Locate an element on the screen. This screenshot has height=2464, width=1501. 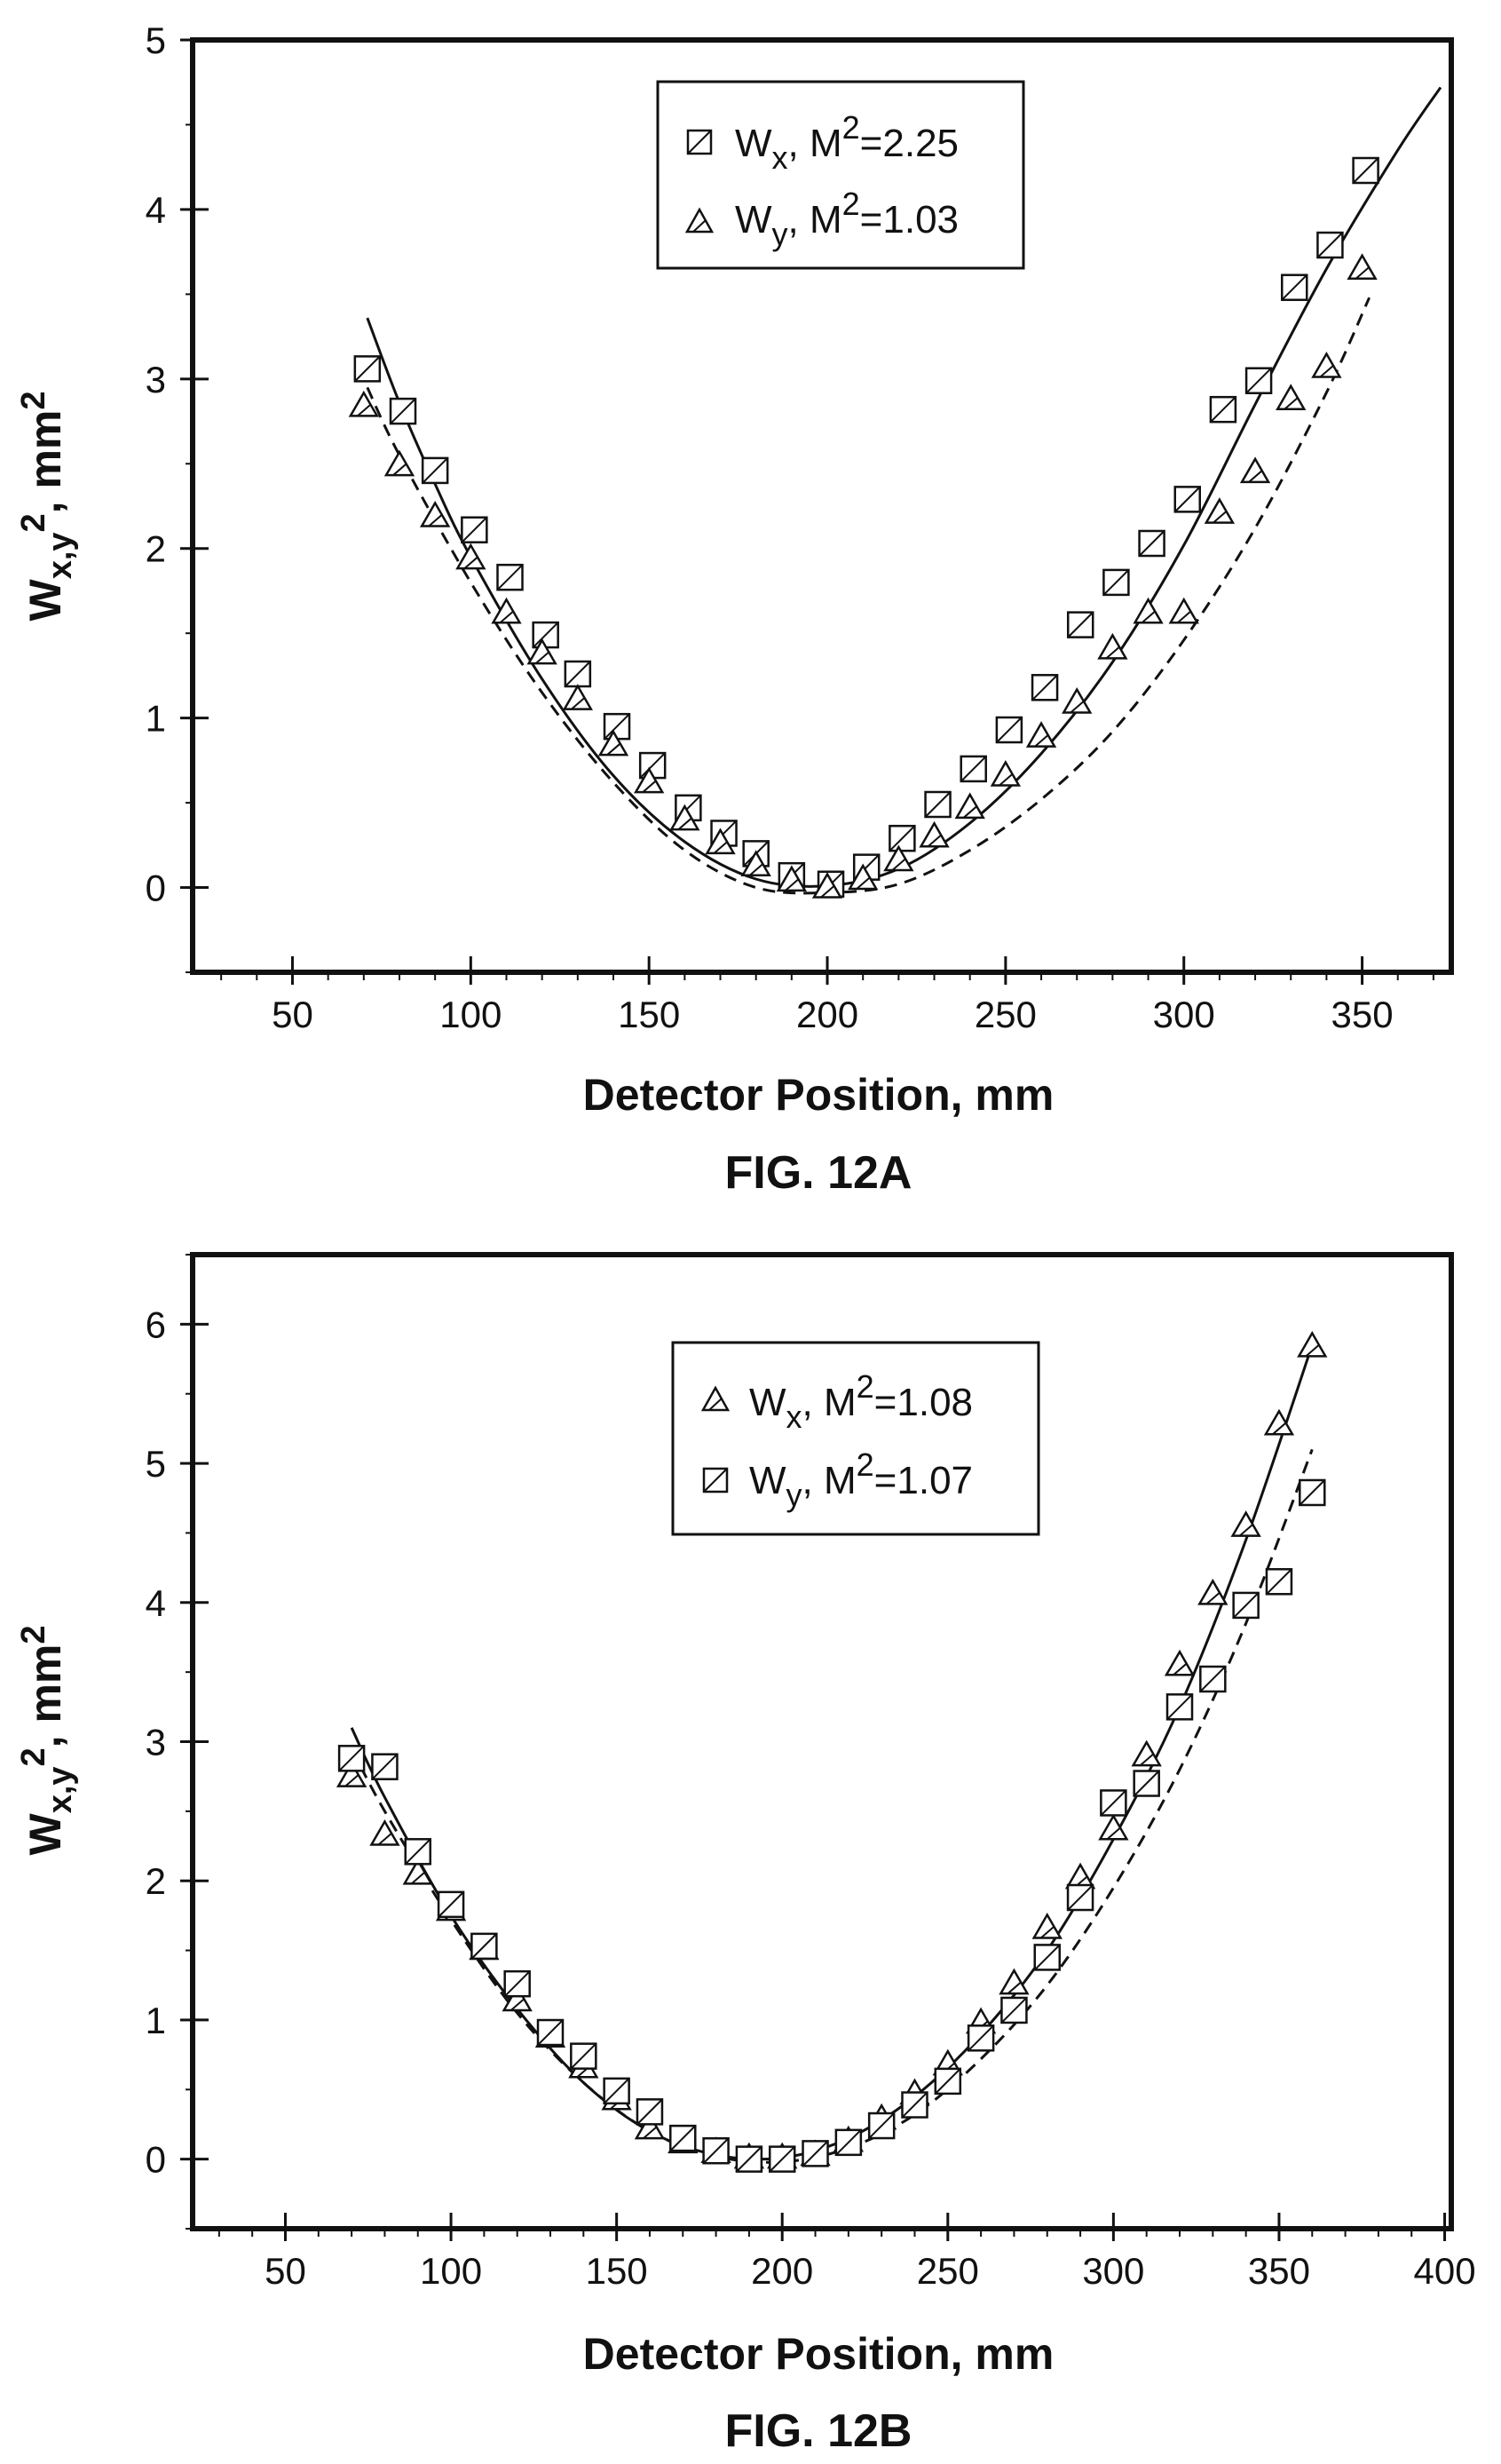
x-tick-label: 400 is located at coordinates (1444, 2271).